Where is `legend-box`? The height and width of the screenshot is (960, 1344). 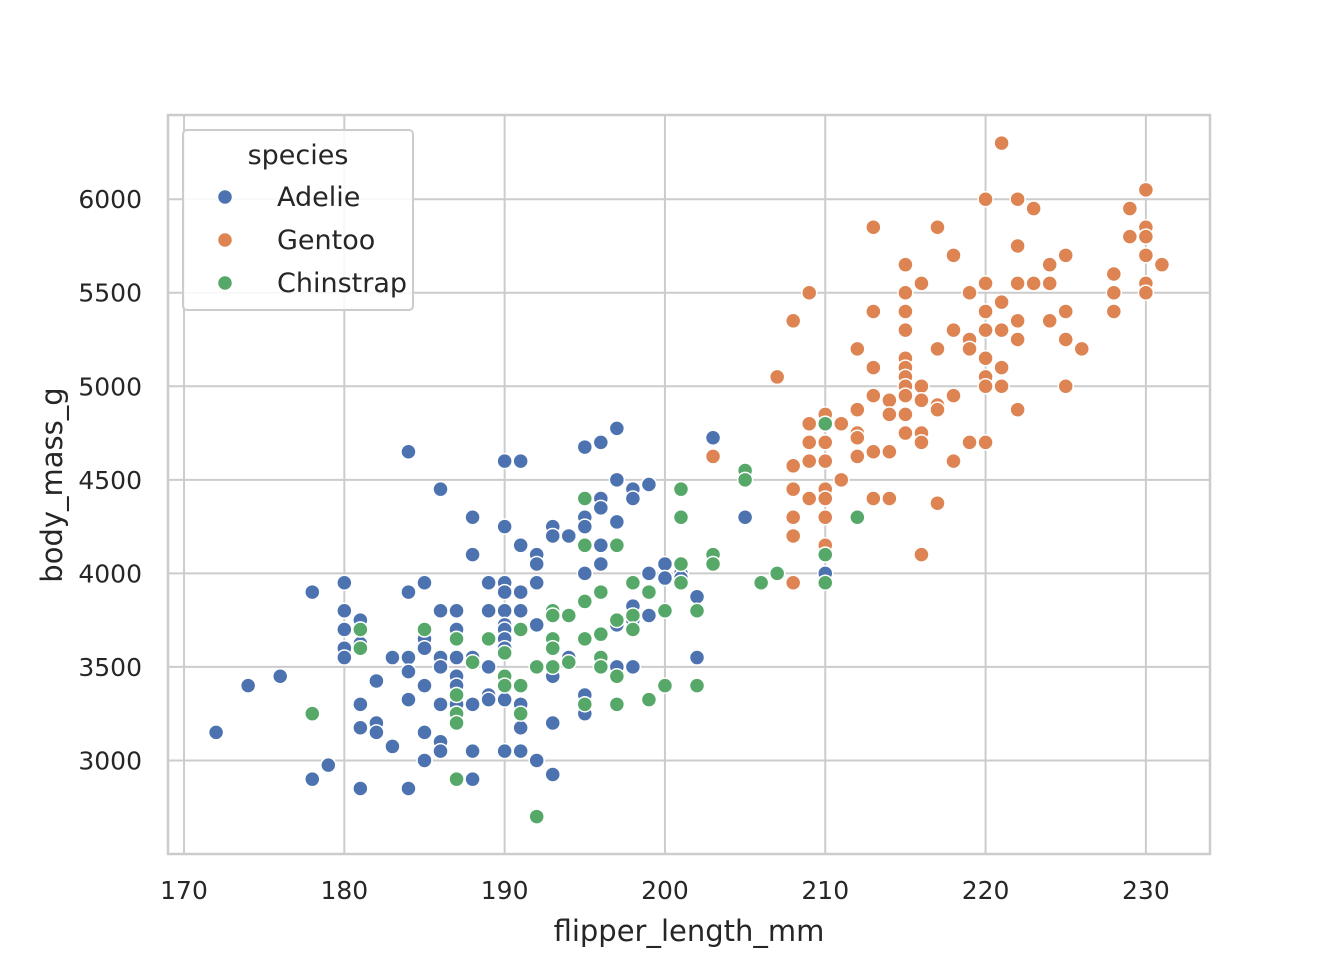
legend-box is located at coordinates (298, 220).